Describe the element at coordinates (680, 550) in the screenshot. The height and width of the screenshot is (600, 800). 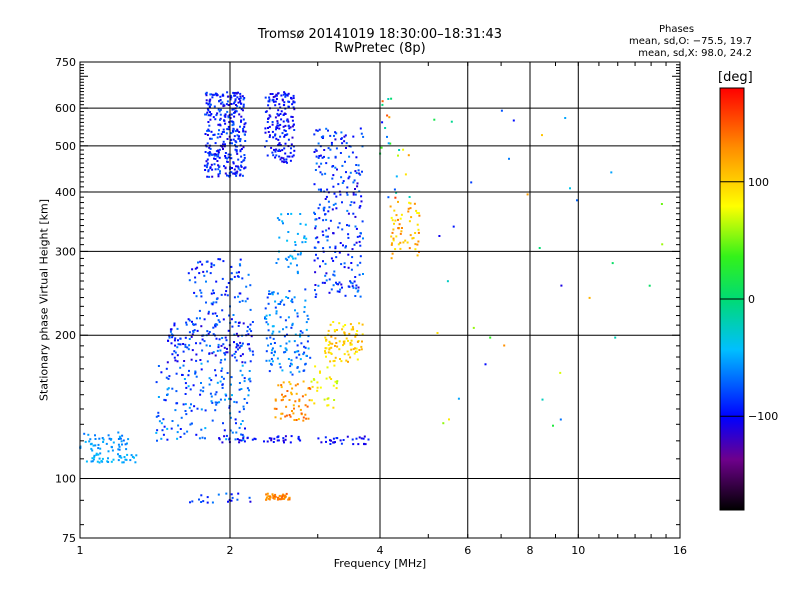
I see `x-tick-label: 16` at that location.